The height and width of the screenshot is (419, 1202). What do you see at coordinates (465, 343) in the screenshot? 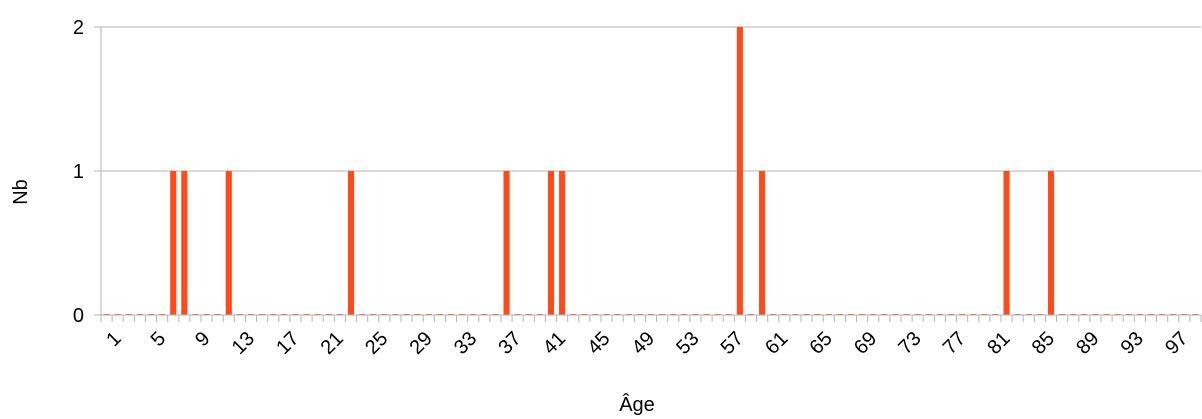
I see `x-tick-label: 33` at bounding box center [465, 343].